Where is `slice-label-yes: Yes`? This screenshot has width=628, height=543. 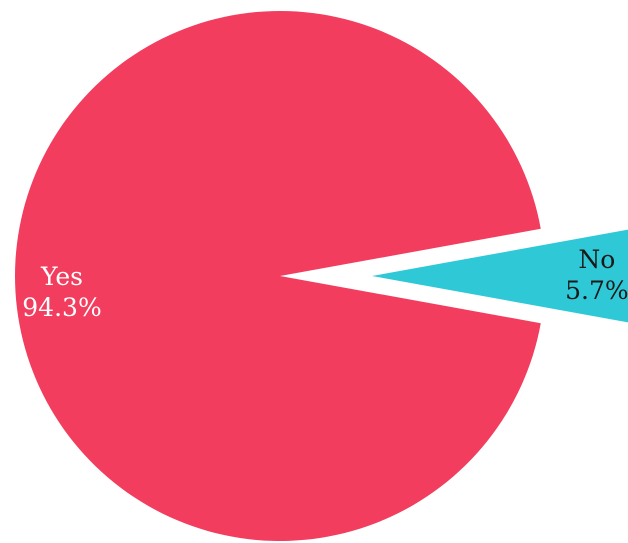
slice-label-yes: Yes is located at coordinates (61, 276).